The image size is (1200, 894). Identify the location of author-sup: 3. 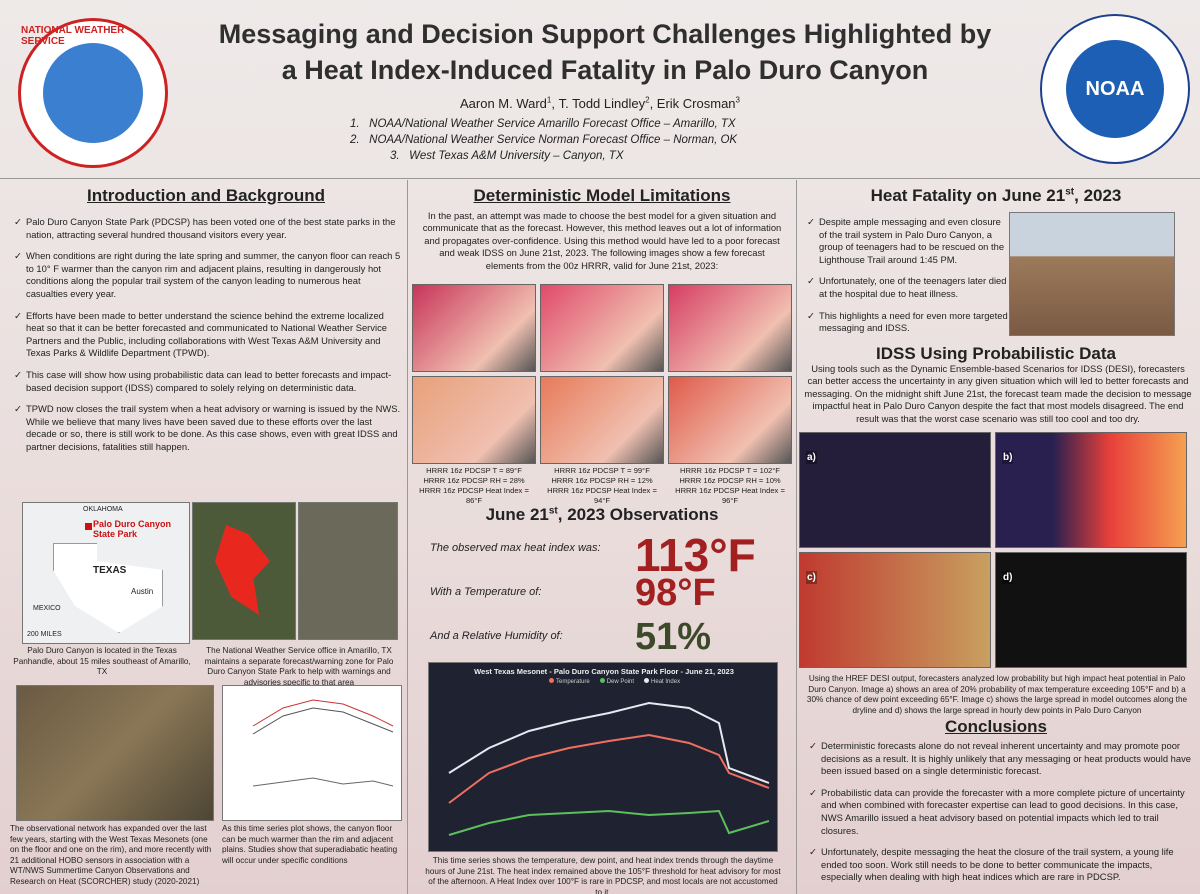
(737, 100).